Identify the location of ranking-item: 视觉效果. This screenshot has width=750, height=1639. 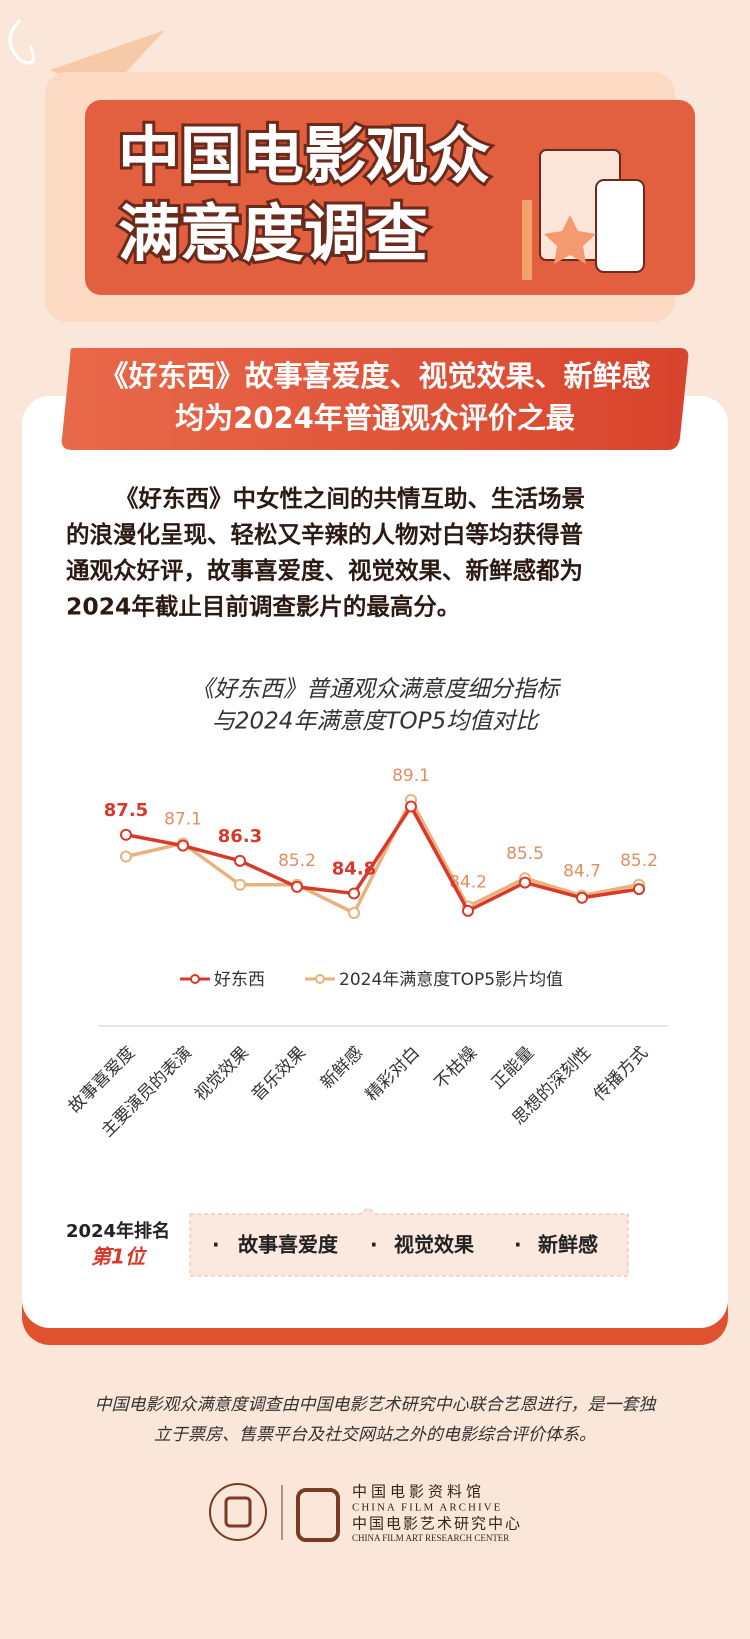
(434, 1245).